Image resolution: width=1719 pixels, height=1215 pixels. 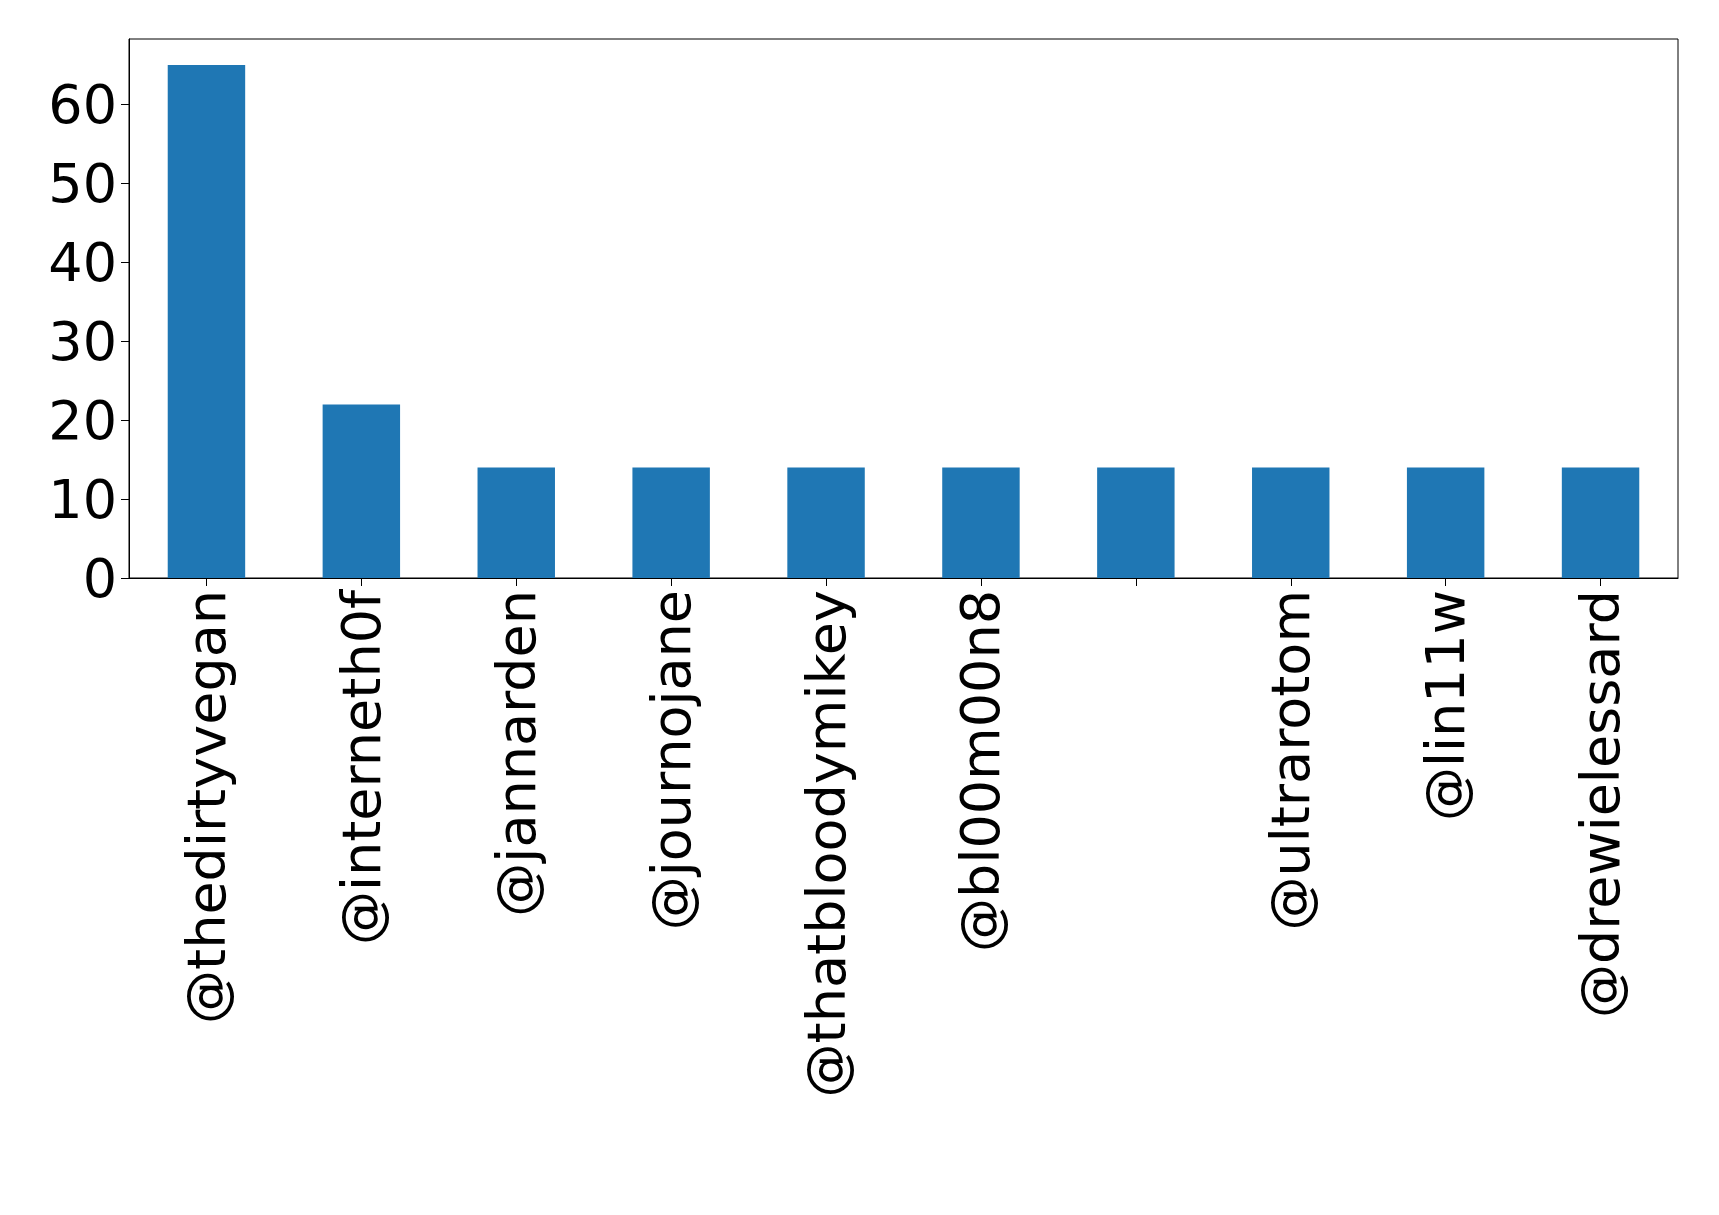 I want to click on x-tick-label: @interneth0f, so click(x=361, y=767).